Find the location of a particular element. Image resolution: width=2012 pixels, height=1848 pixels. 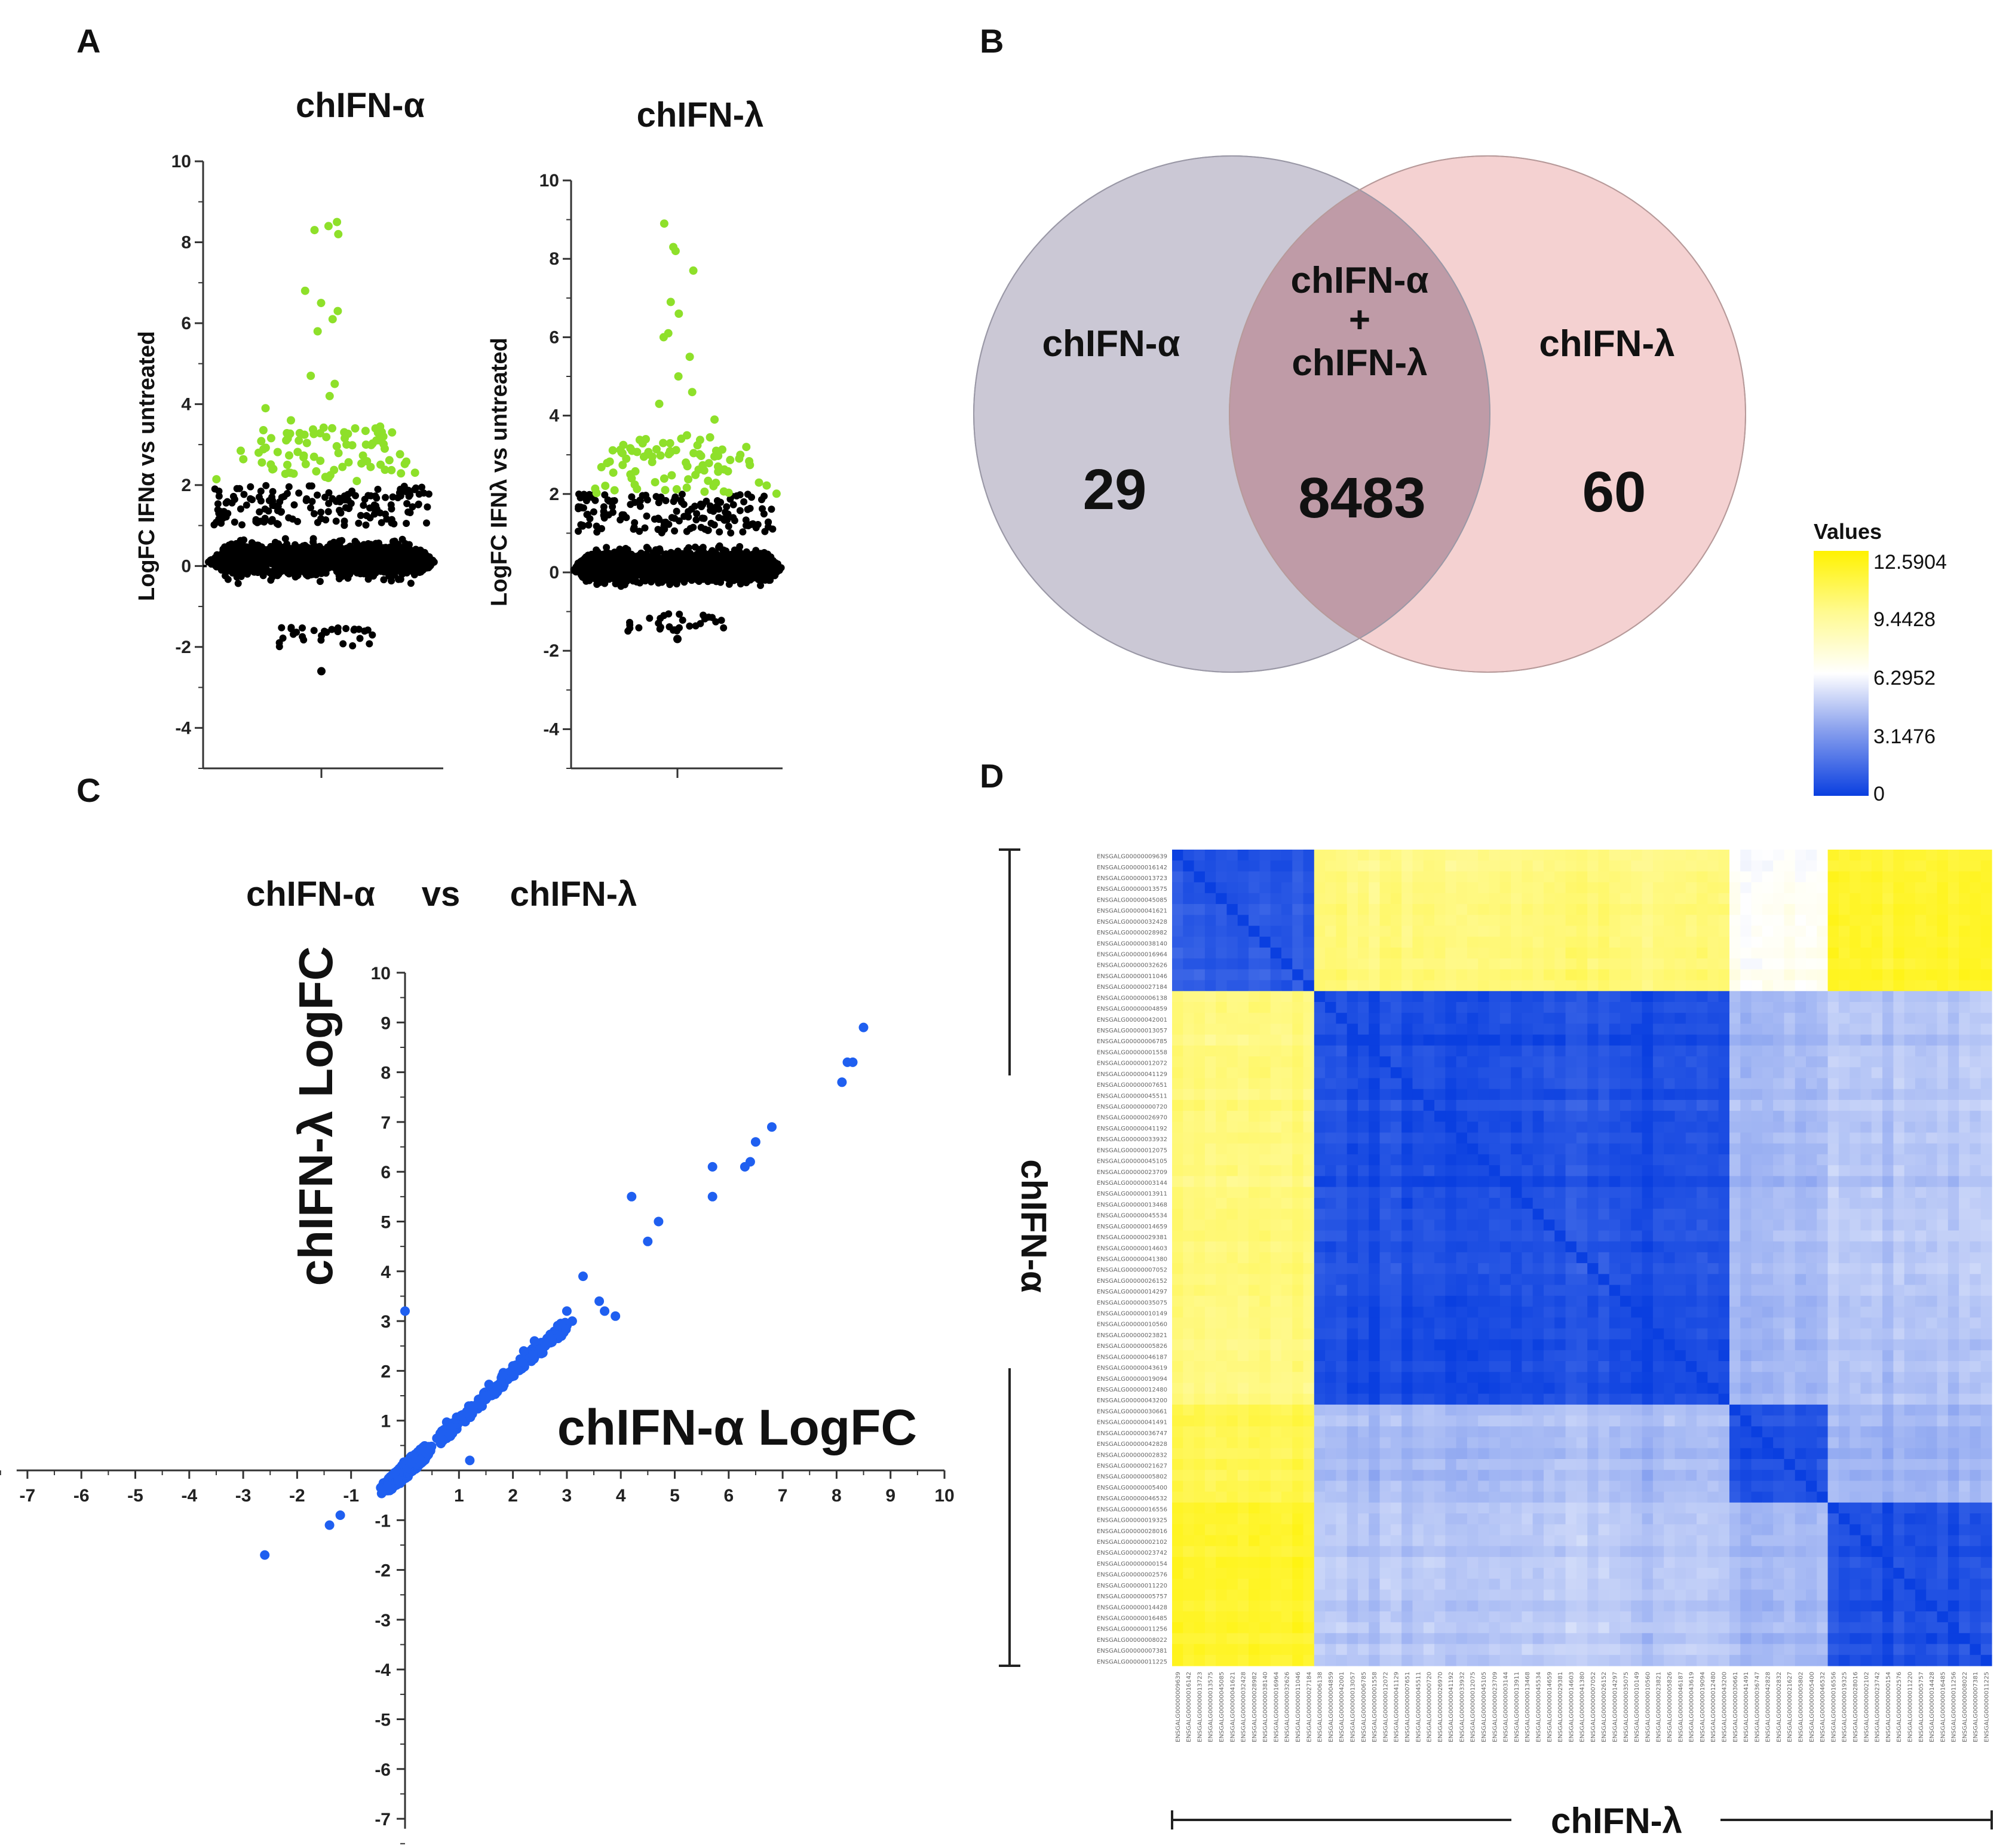

y-tick-label: 2 is located at coordinates (186, 485).